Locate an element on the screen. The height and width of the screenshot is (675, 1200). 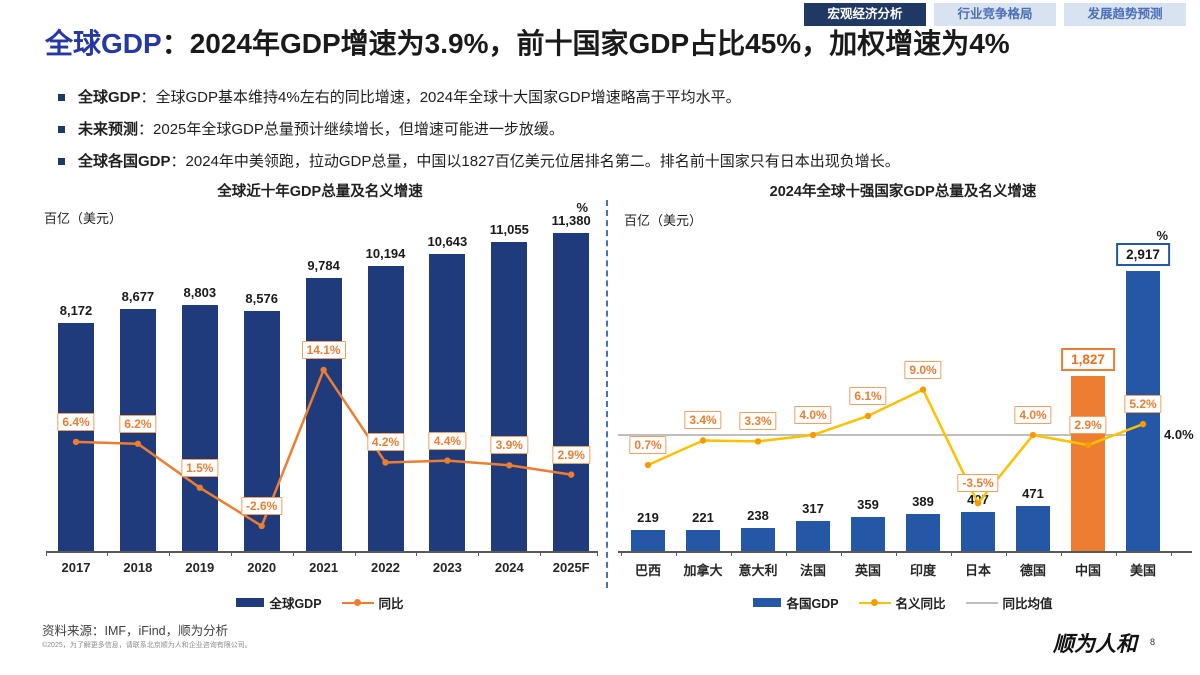
bar-value-label: 317 is located at coordinates (813, 508).